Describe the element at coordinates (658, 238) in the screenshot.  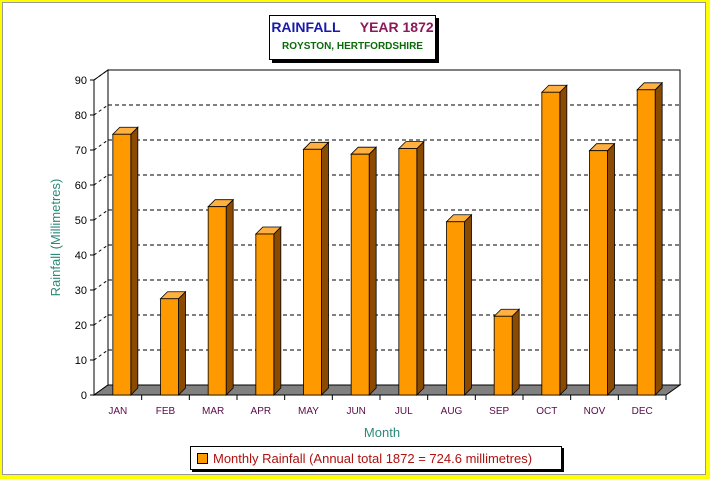
I see `bar-side-dec` at that location.